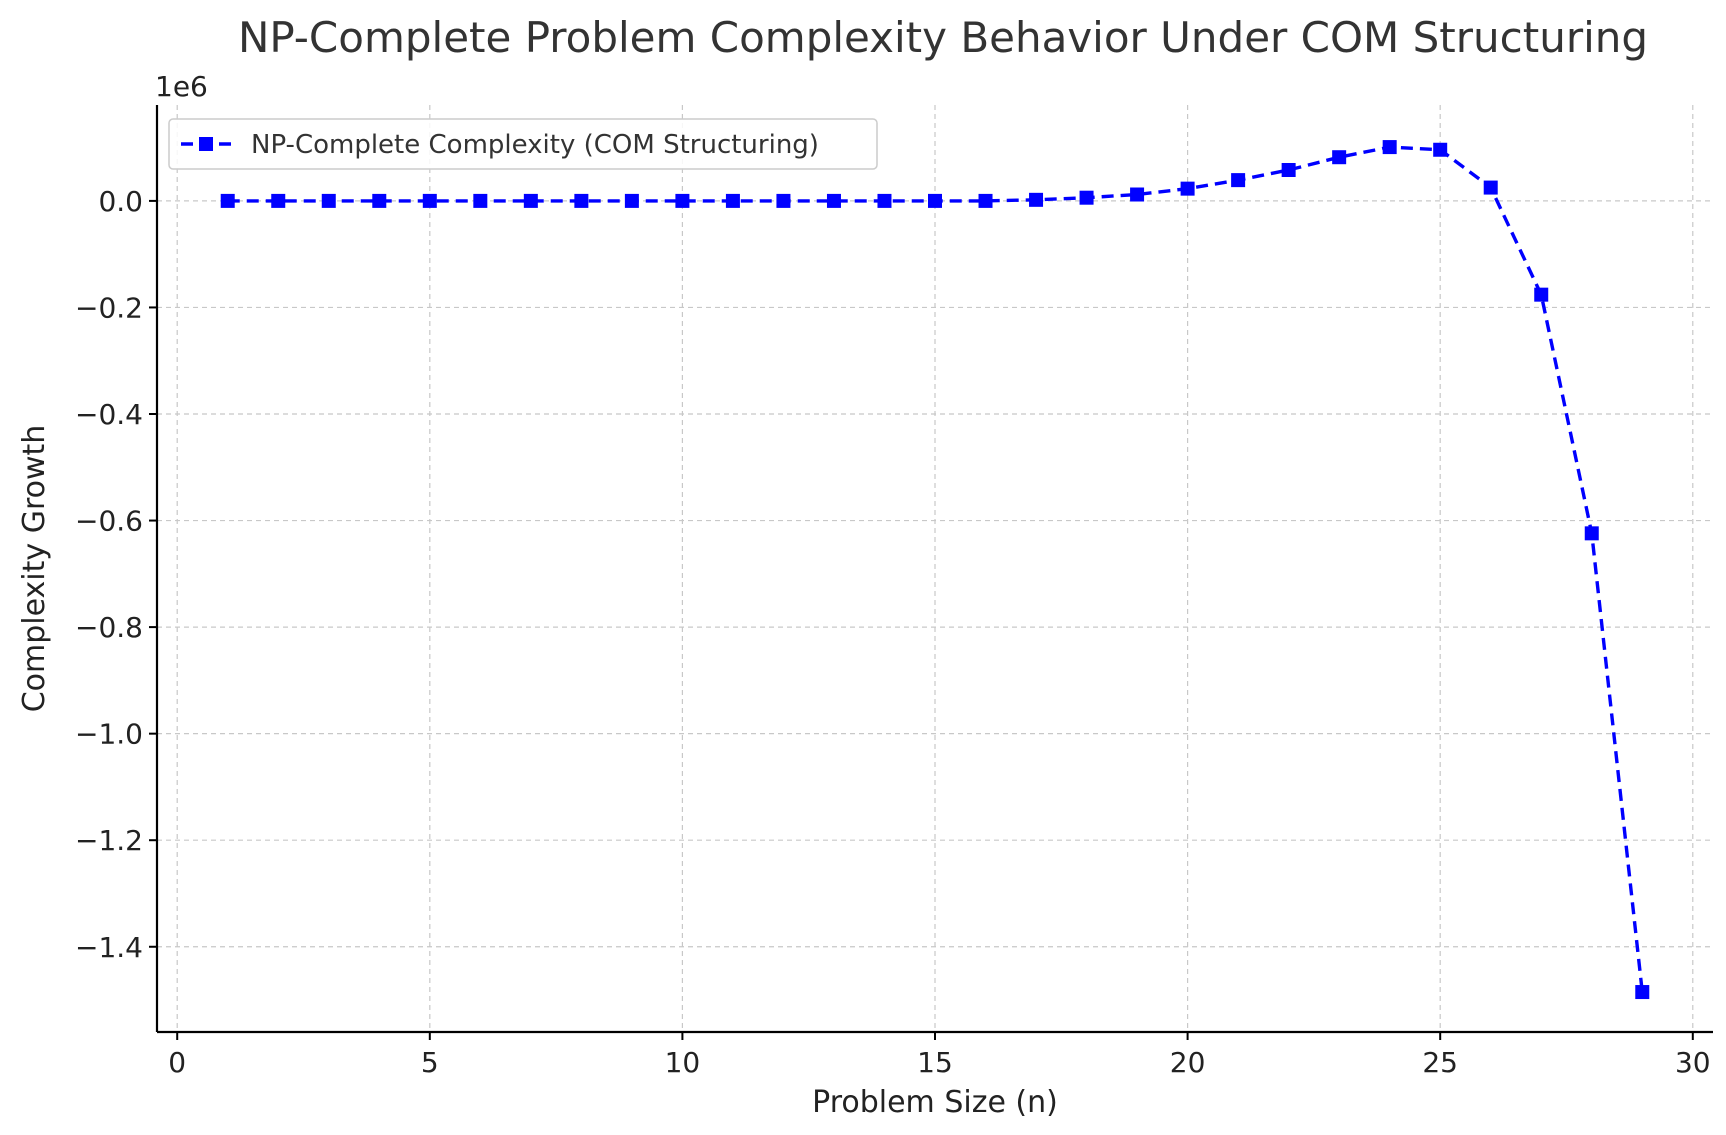 The image size is (1726, 1135). I want to click on x-tick-label: 25, so click(1440, 1062).